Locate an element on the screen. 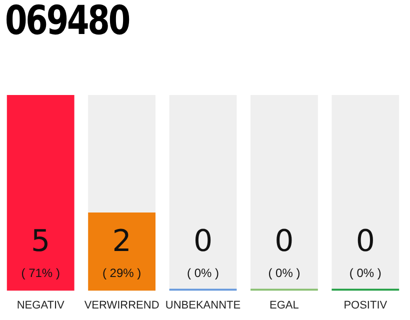  x-tick-label: POSITIV is located at coordinates (366, 305).